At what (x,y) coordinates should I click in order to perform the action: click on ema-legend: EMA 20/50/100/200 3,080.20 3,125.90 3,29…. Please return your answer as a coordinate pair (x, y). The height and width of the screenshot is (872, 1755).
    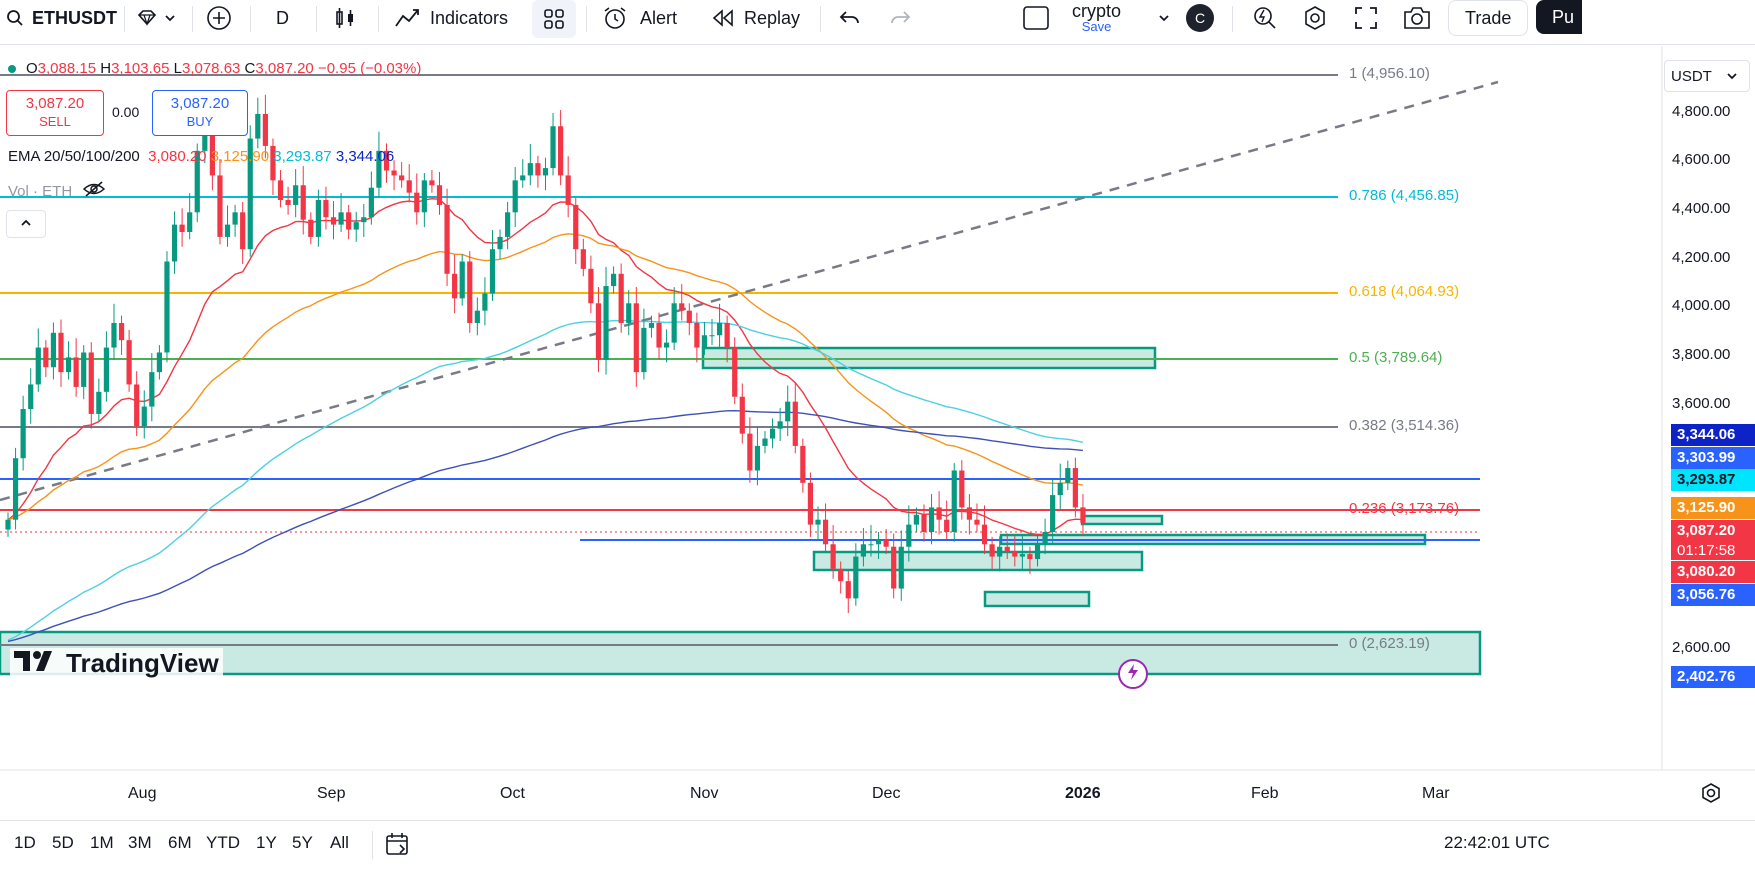
    Looking at the image, I should click on (201, 156).